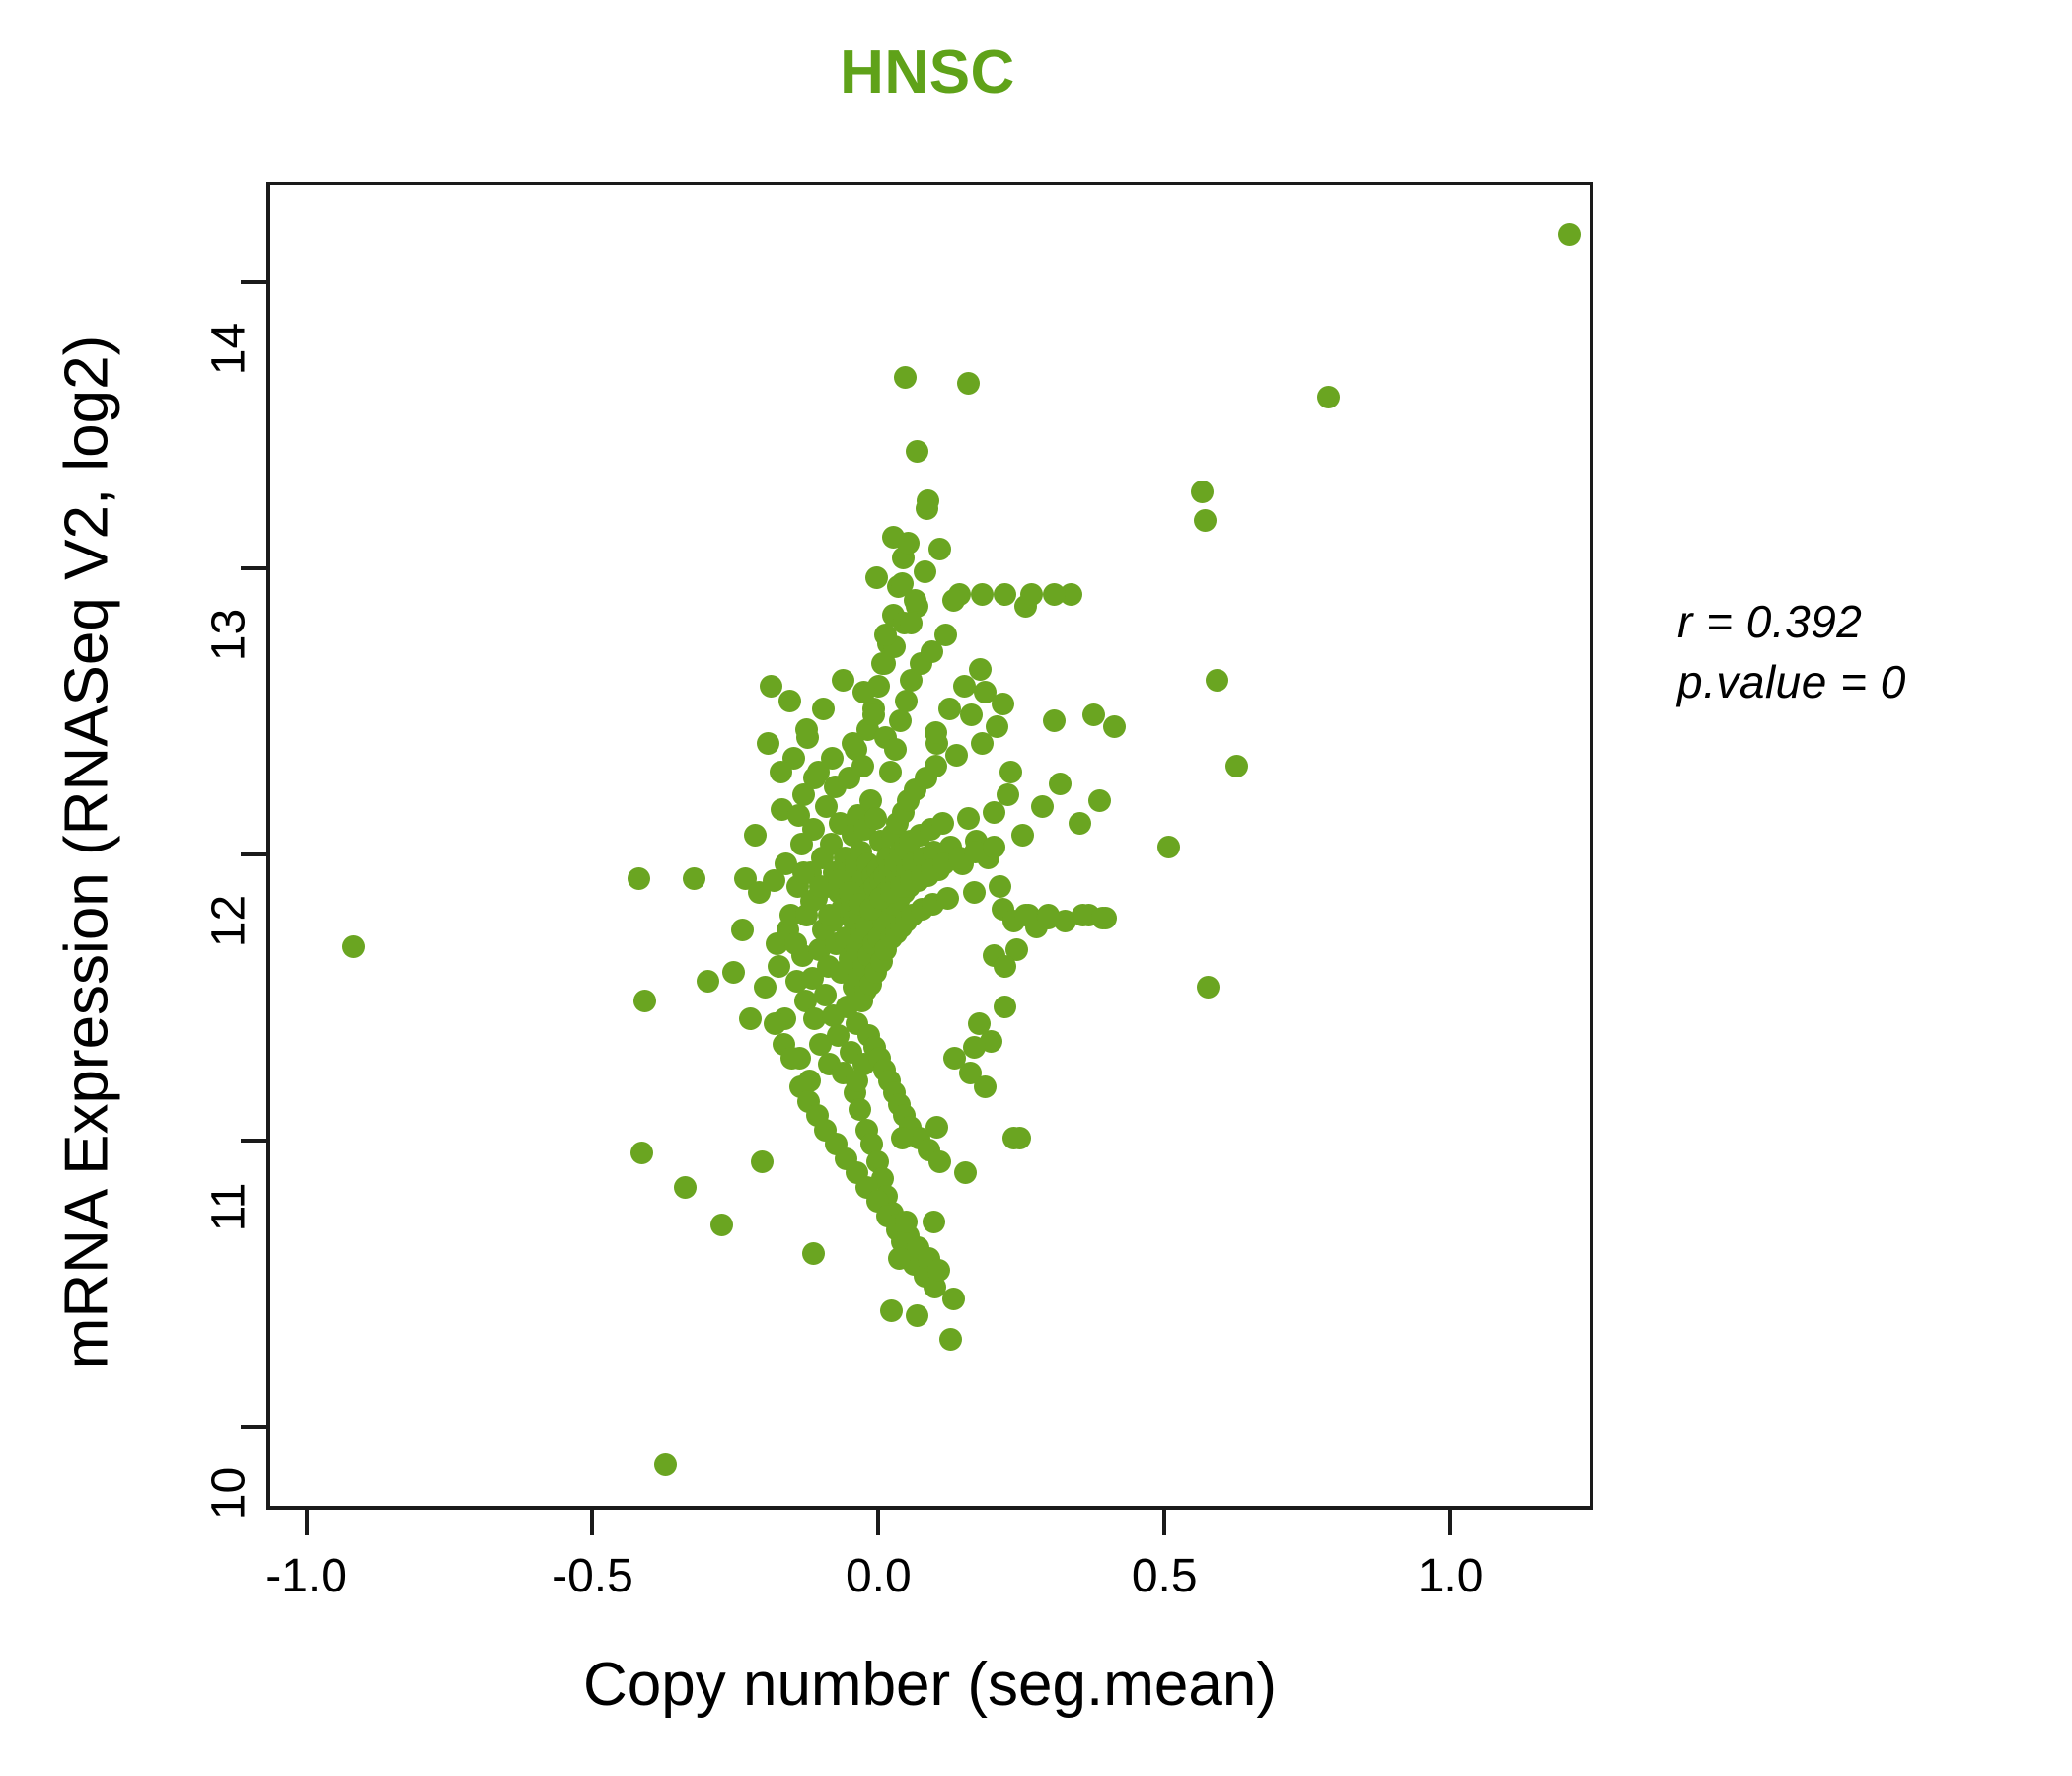 The height and width of the screenshot is (1776, 2072). Describe the element at coordinates (229, 921) in the screenshot. I see `y-axis-tick-label: 12` at that location.